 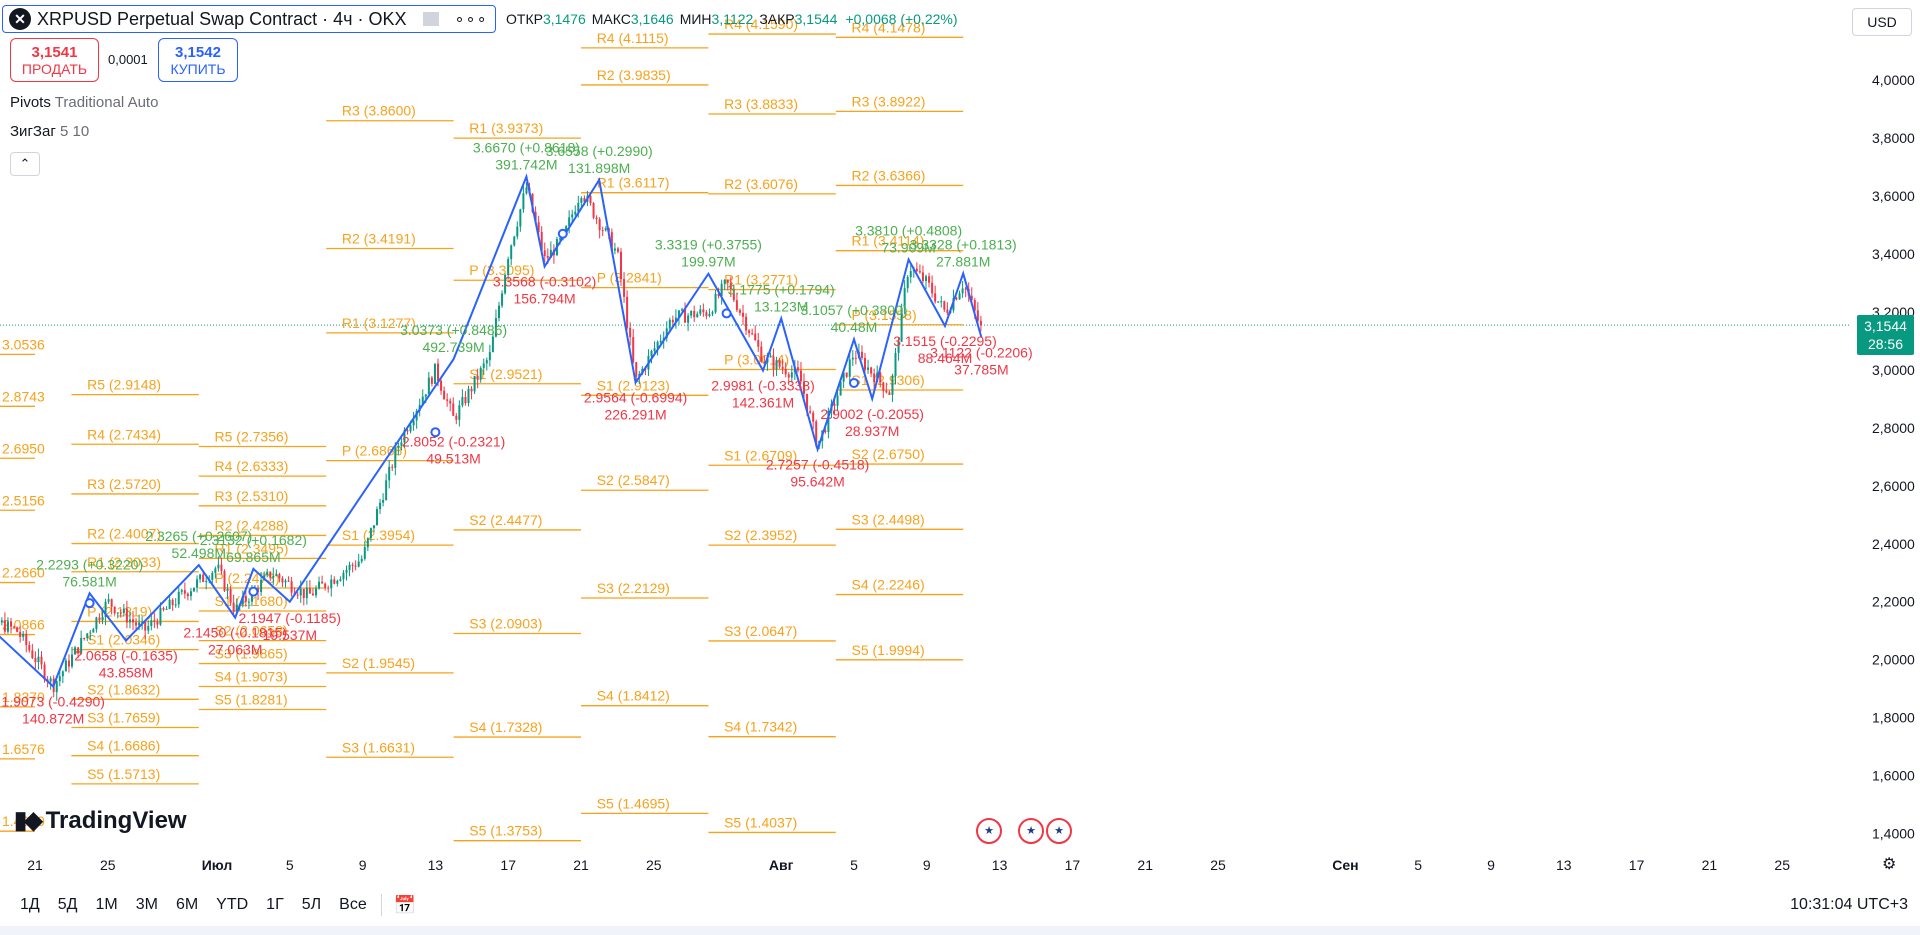 I want to click on pivot-label: P (2.1319), so click(x=119, y=611).